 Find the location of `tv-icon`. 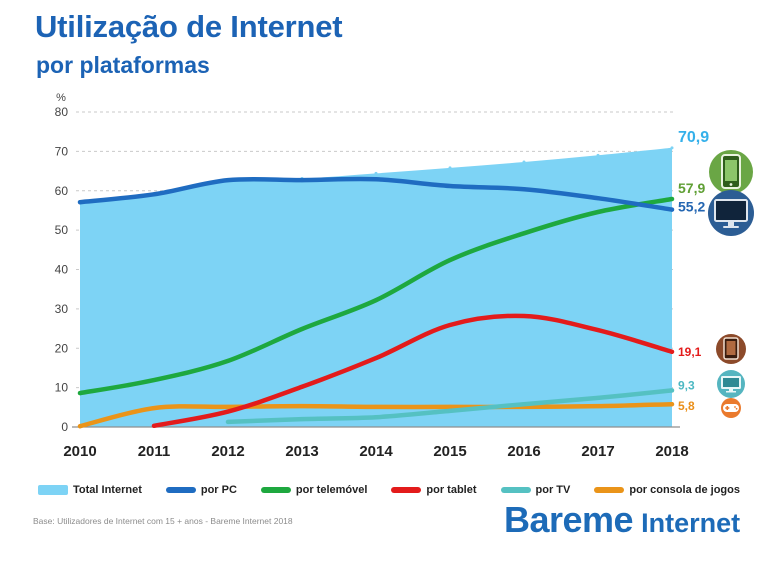

tv-icon is located at coordinates (731, 384).